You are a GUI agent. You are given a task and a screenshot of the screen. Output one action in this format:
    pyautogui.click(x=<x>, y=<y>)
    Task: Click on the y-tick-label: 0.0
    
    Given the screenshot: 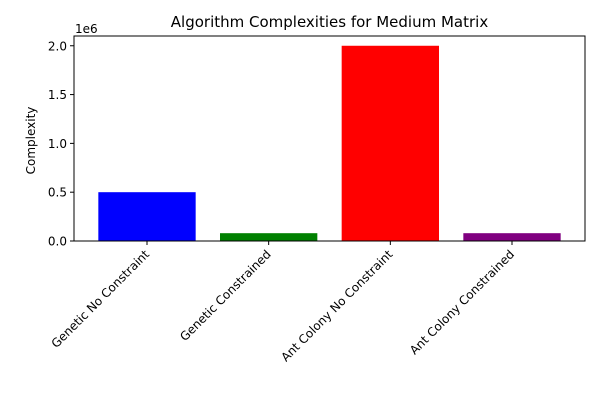 What is the action you would take?
    pyautogui.click(x=57, y=242)
    